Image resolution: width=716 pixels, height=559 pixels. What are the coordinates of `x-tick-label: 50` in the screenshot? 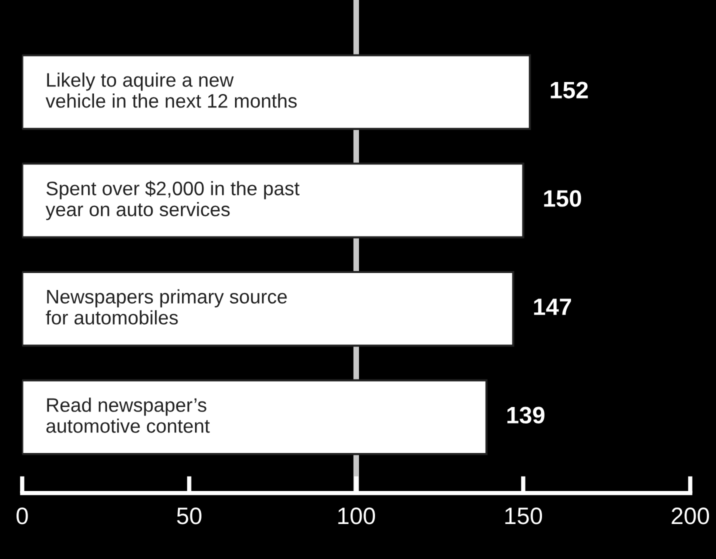 It's located at (189, 516).